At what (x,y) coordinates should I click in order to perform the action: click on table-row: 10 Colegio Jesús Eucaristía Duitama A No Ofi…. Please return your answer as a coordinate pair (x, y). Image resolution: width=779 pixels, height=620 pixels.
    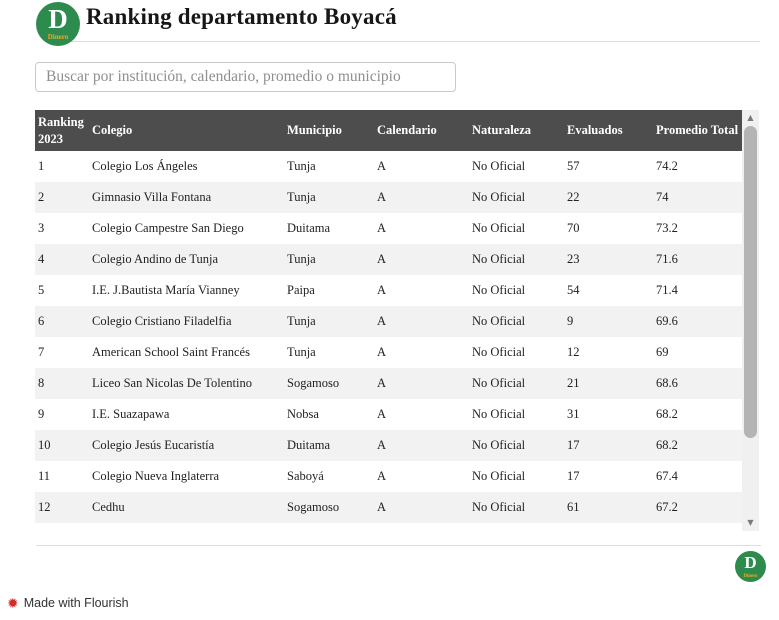
    Looking at the image, I should click on (388, 445).